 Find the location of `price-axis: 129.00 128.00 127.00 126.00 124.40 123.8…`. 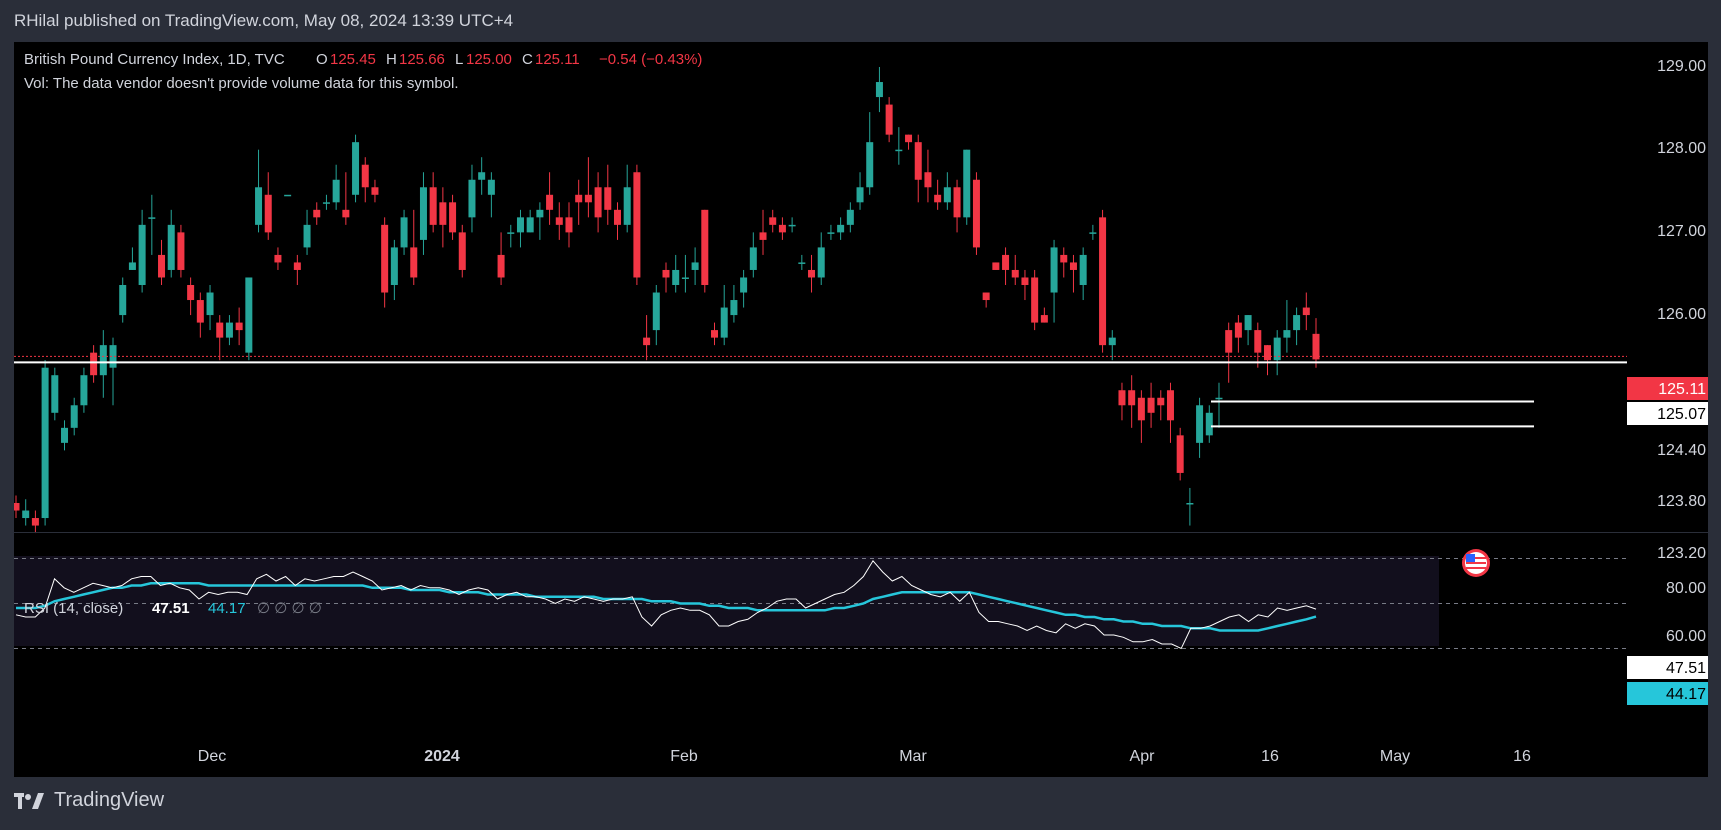

price-axis: 129.00 128.00 127.00 126.00 124.40 123.8… is located at coordinates (1669, 310).